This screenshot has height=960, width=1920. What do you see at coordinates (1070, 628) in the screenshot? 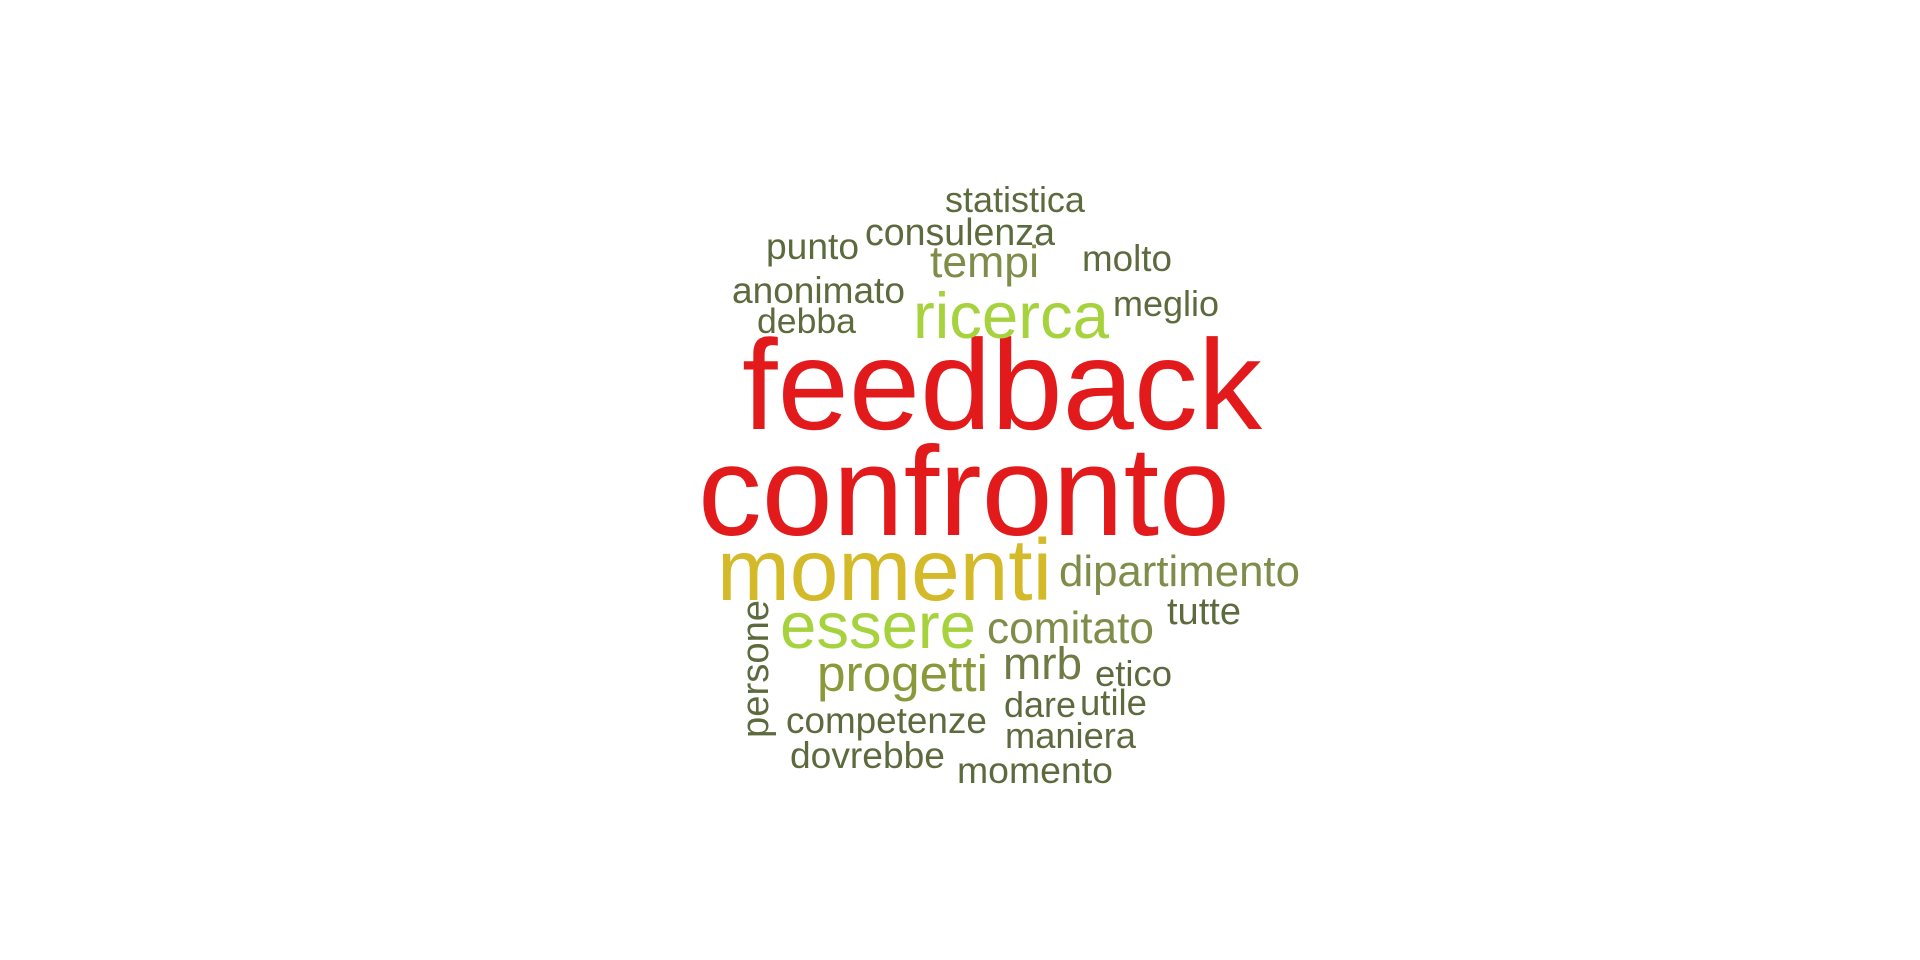
I see `word-comitato: comitato` at bounding box center [1070, 628].